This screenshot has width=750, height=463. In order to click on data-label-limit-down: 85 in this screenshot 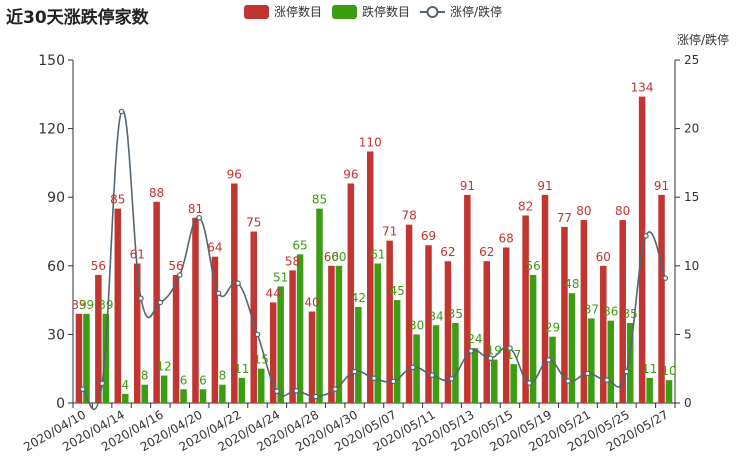, I will do `click(319, 200)`.